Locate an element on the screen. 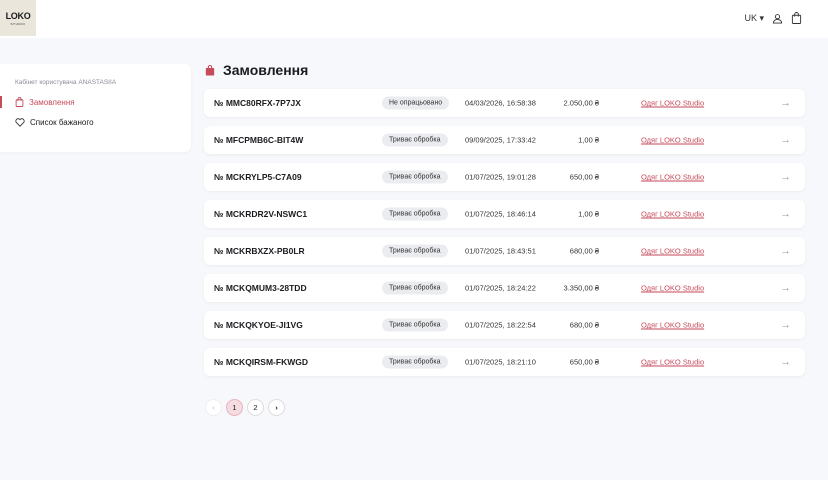 This screenshot has height=480, width=828. order-number: № MCKRDR2V-NSWC1 is located at coordinates (261, 214).